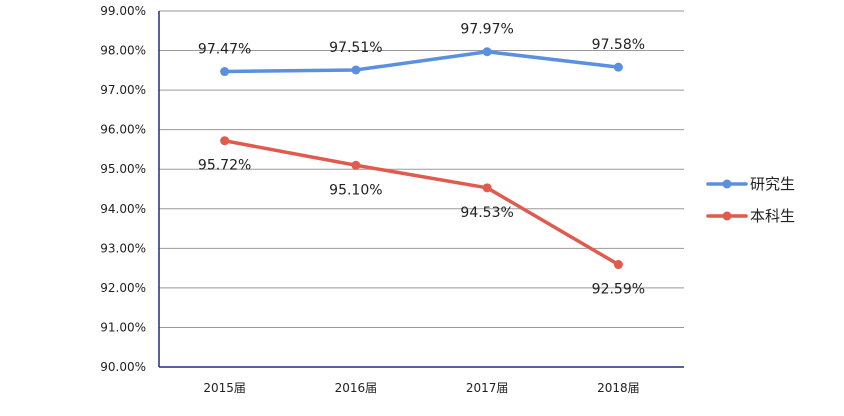 This screenshot has width=844, height=416. I want to click on data-label: 97.97%, so click(486, 30).